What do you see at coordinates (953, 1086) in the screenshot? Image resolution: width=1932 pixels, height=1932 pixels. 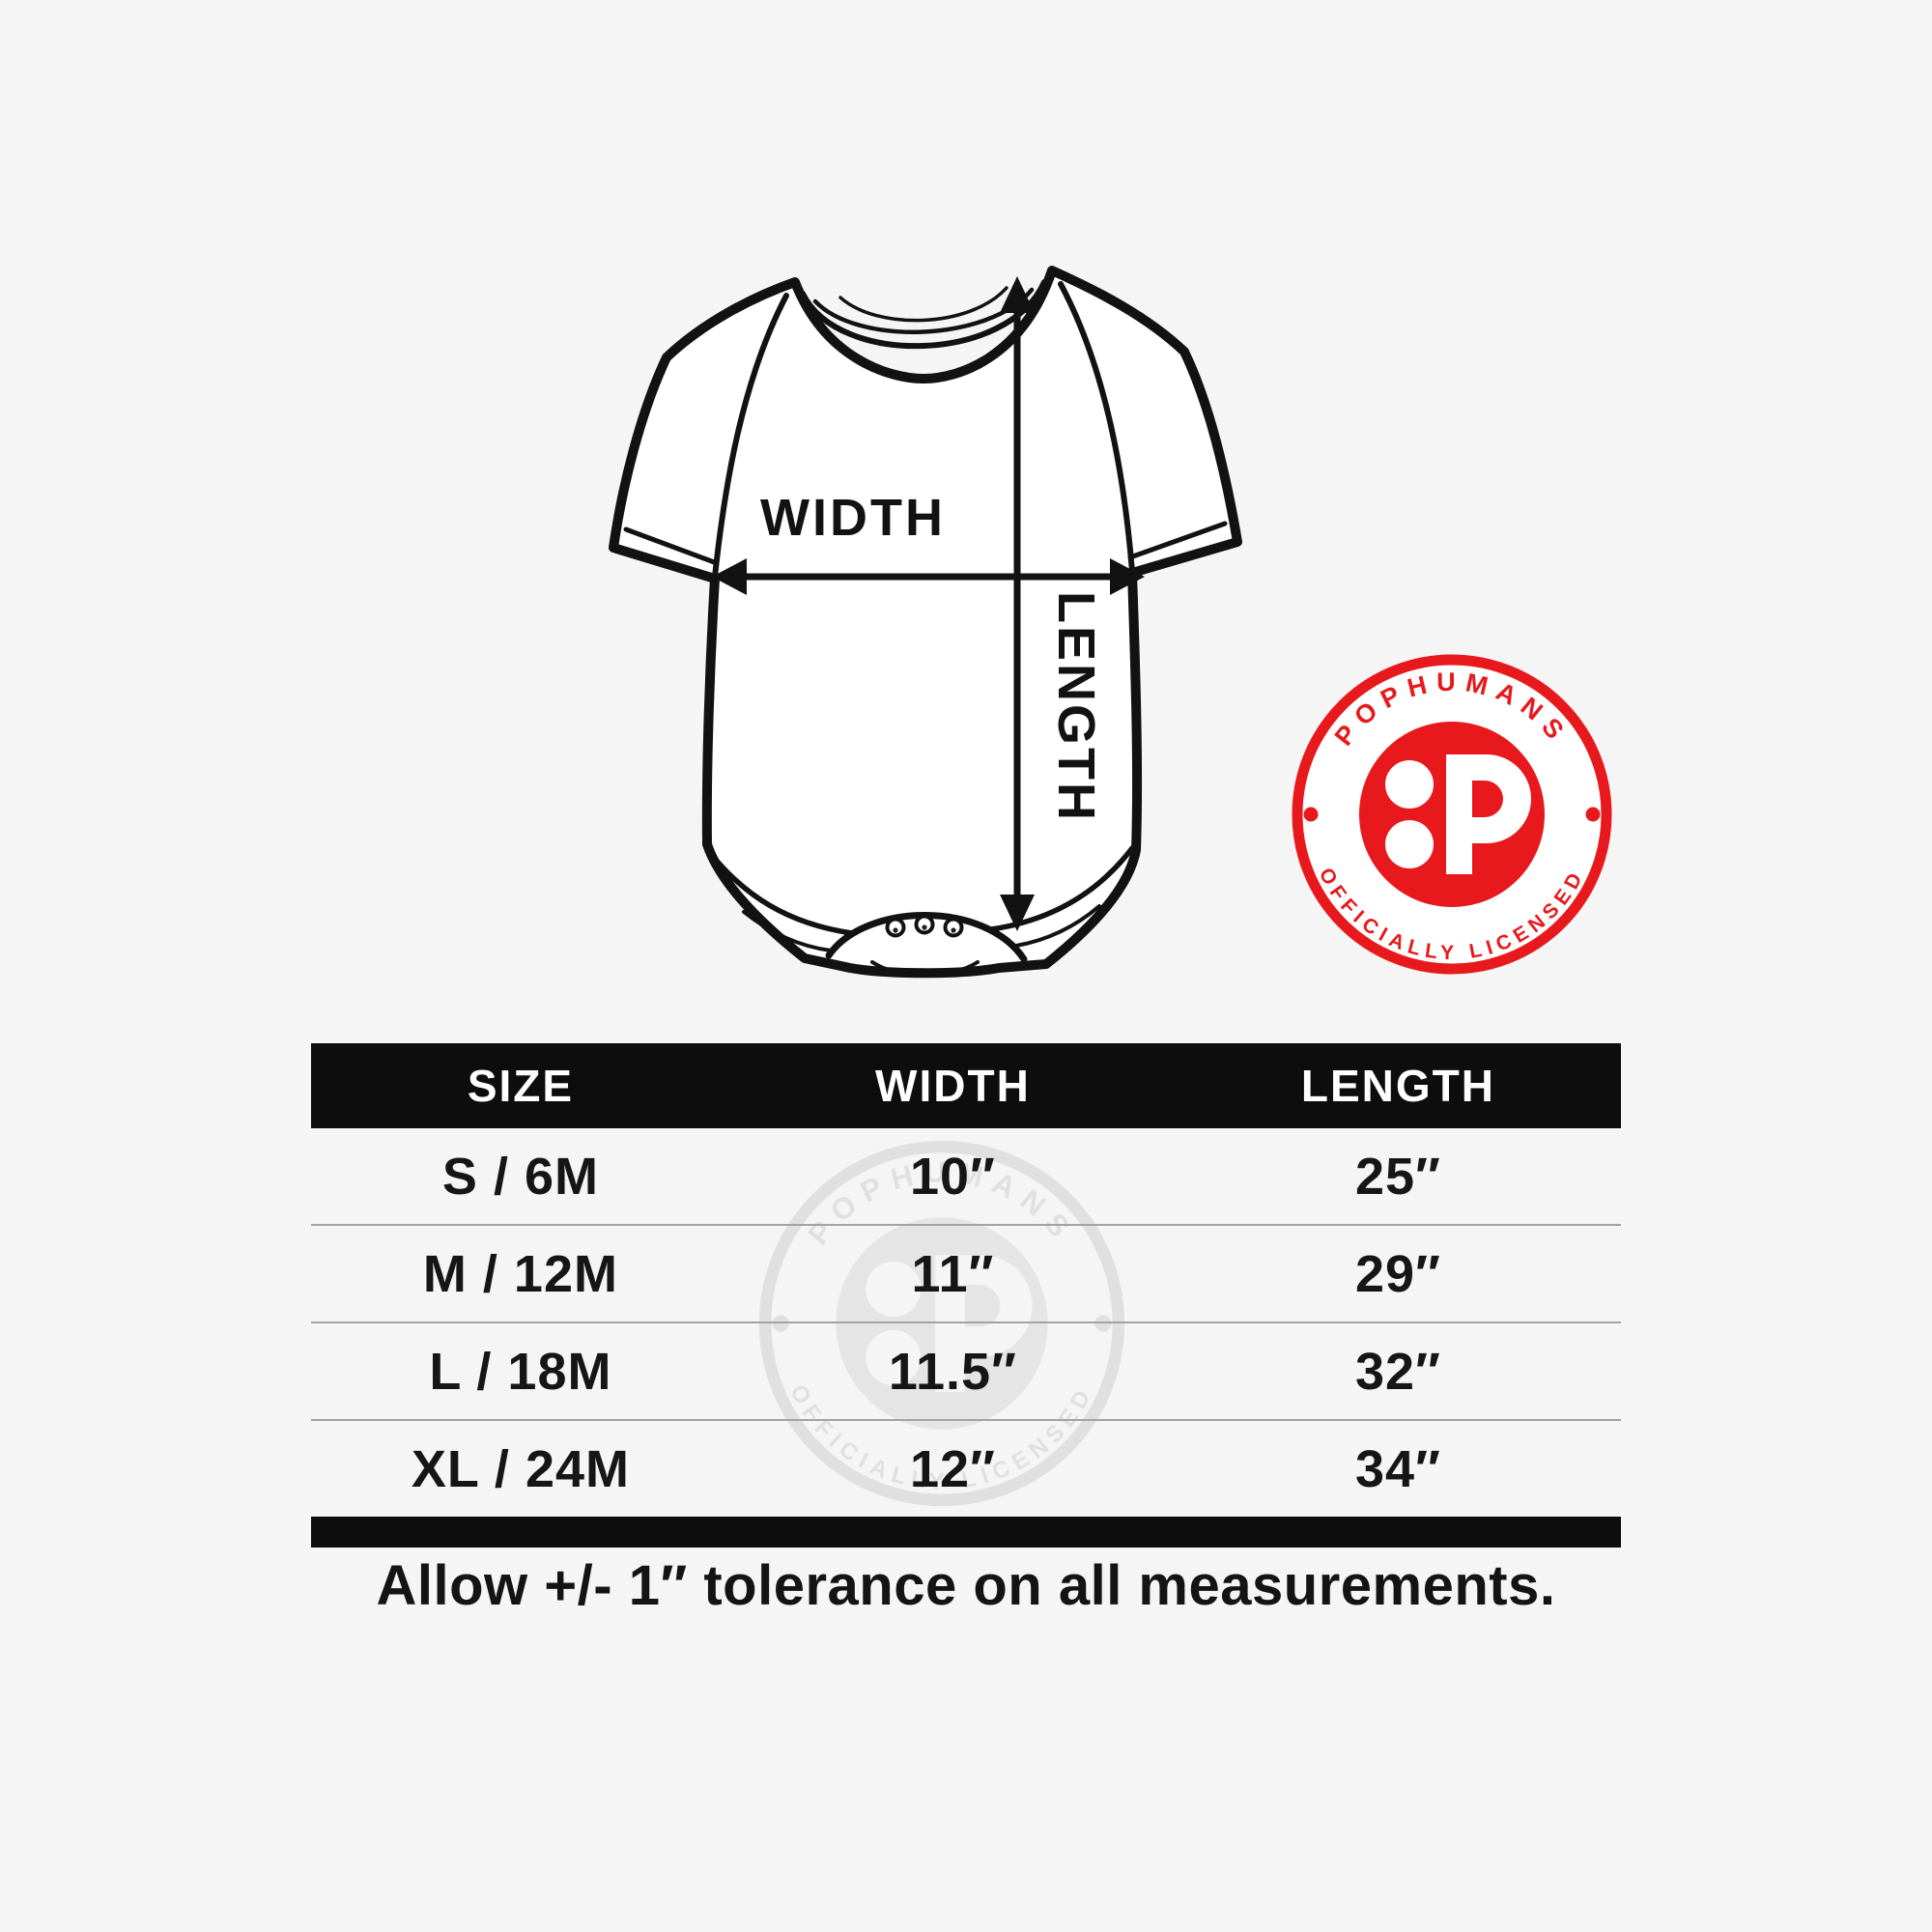 I see `header-width: WIDTH` at bounding box center [953, 1086].